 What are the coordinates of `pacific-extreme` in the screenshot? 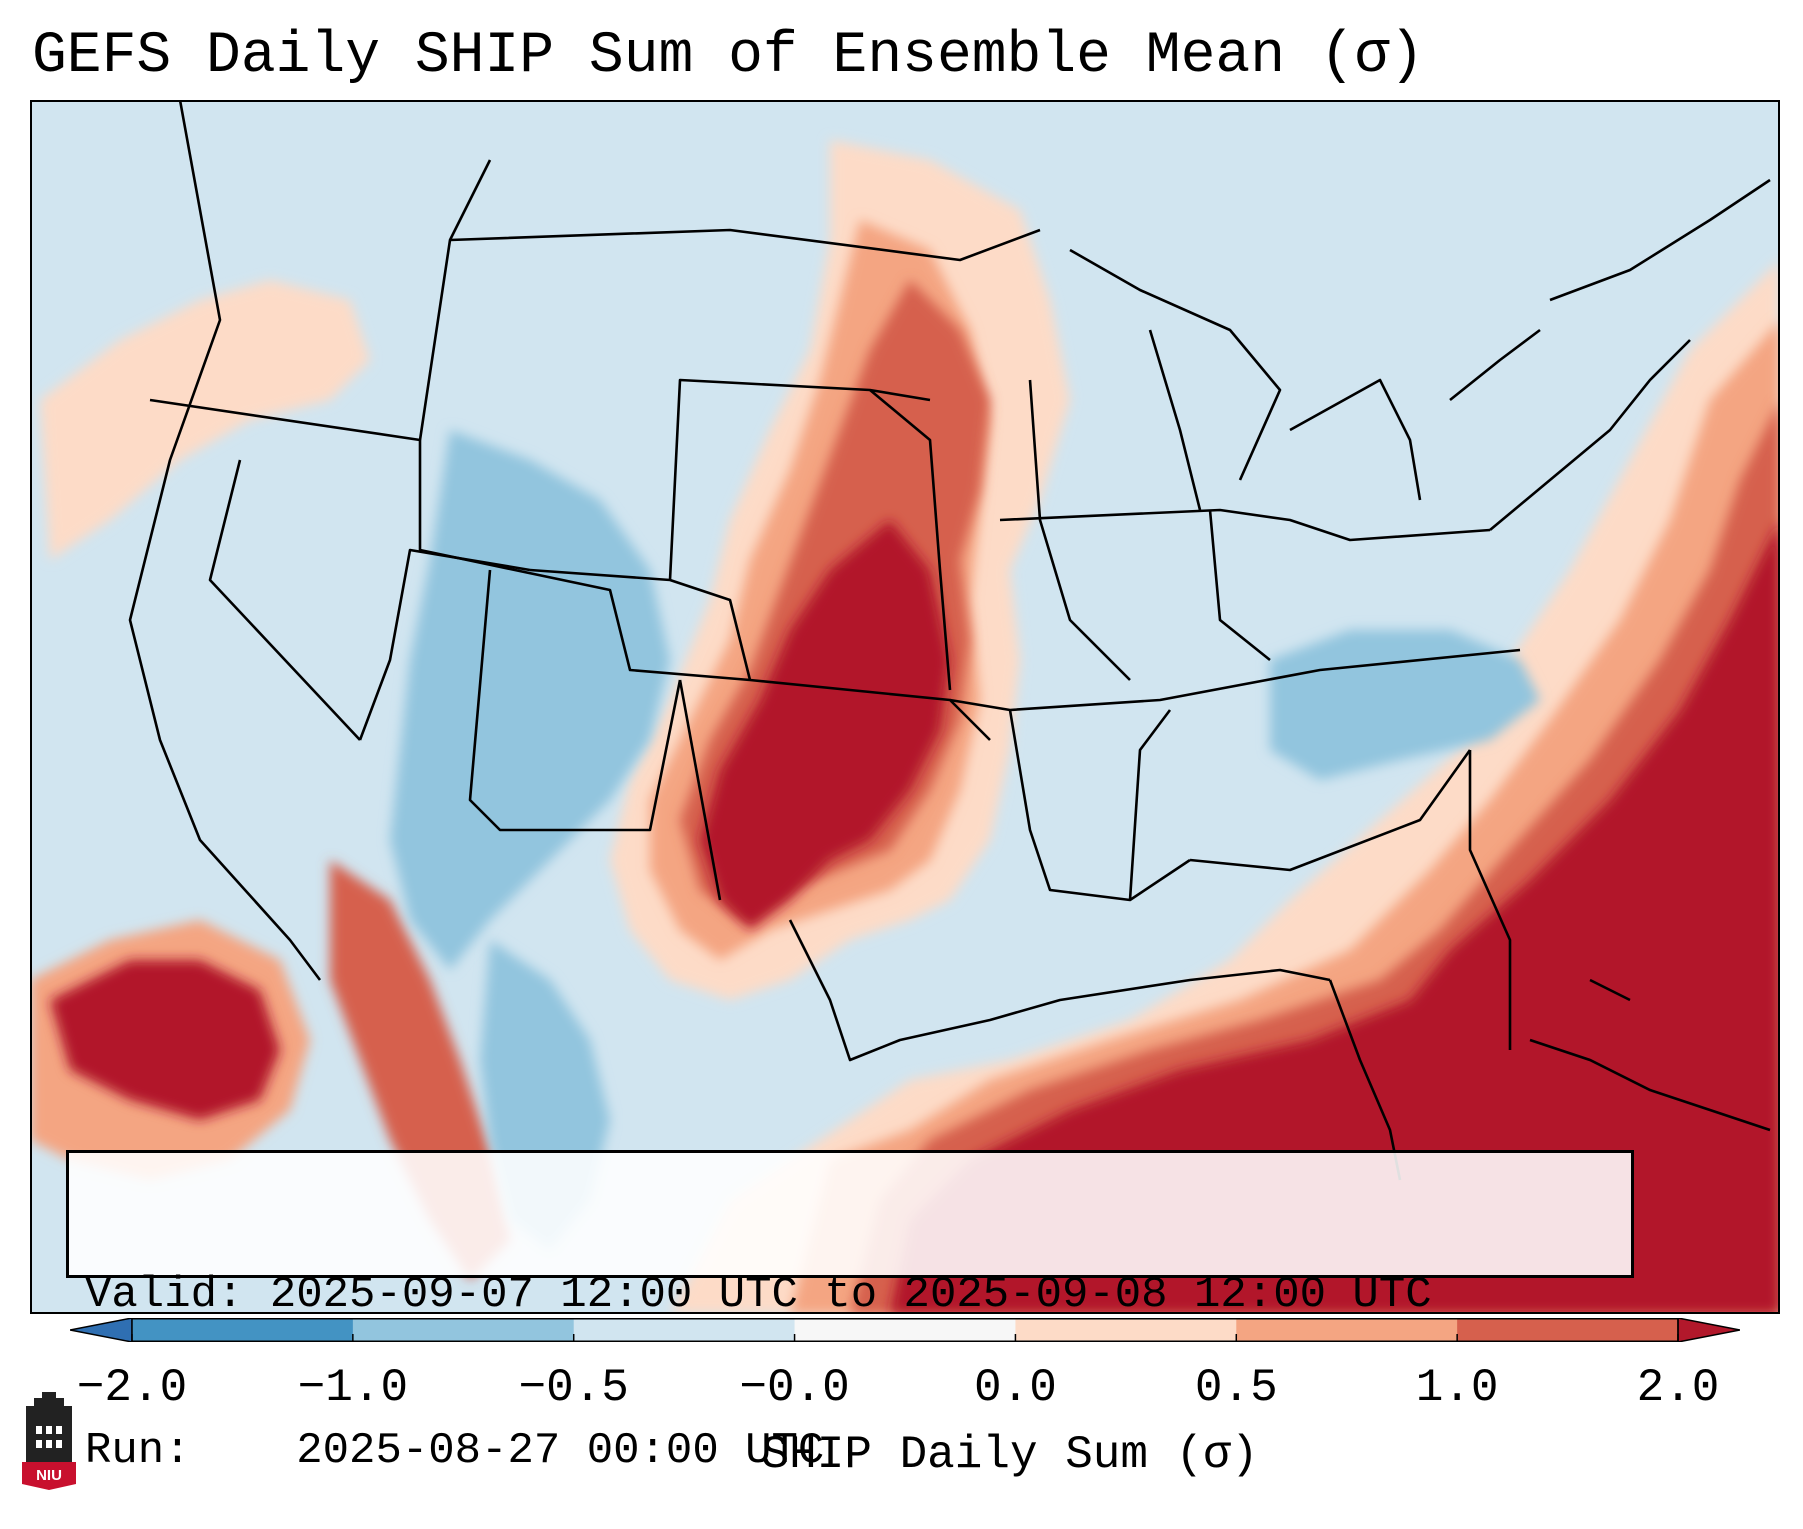 It's located at (165, 1040).